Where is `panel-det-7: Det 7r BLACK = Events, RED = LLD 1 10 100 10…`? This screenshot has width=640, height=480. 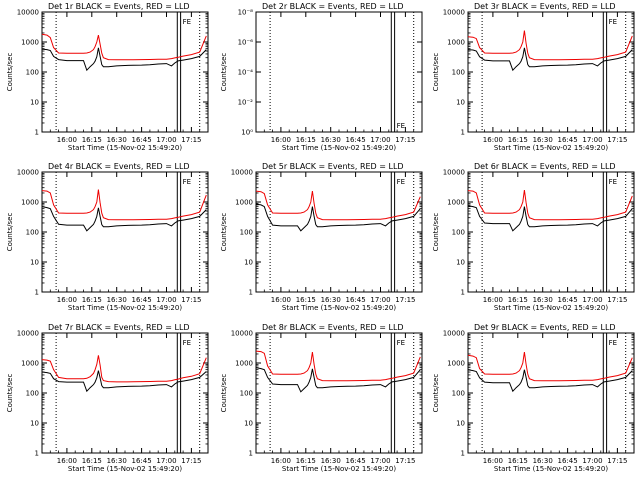
panel-det-7: Det 7r BLACK = Events, RED = LLD 1 10 100 10… is located at coordinates (107, 398).